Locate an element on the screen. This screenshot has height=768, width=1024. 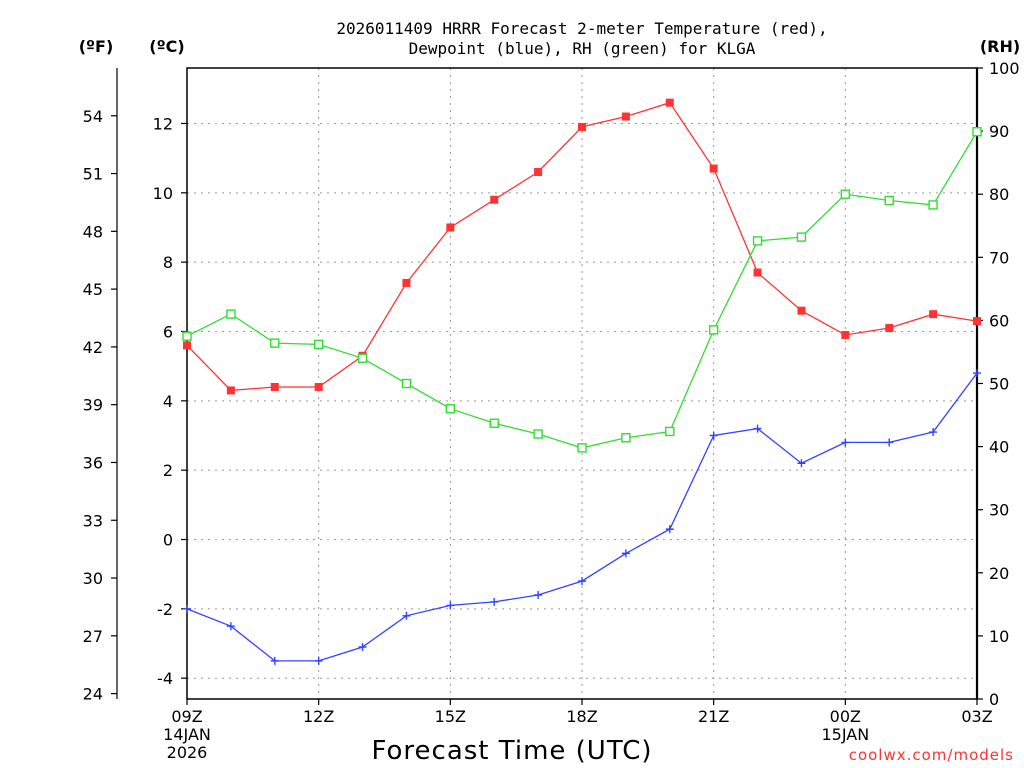
chart-title-line2: Dewpoint (blue), RH (green) for KLGA is located at coordinates (582, 48).